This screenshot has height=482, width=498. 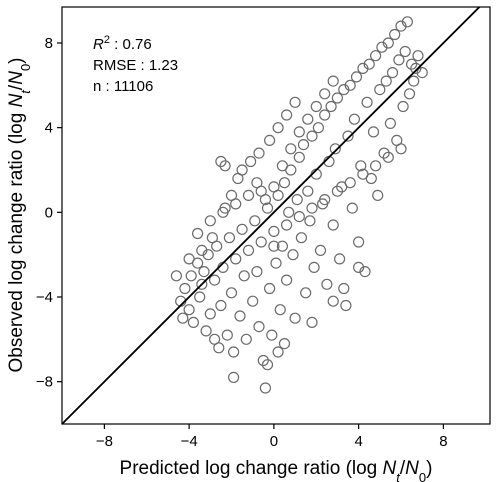 I want to click on x-tick-label: −8, so click(x=104, y=441).